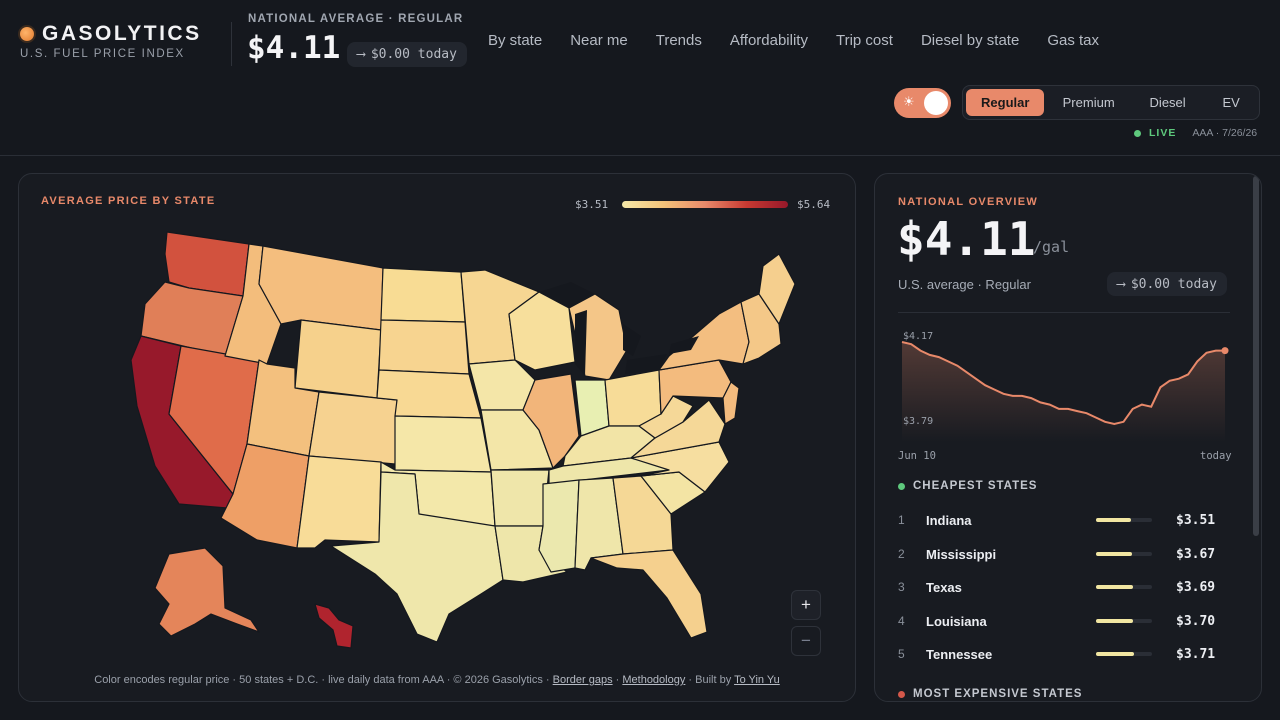  Describe the element at coordinates (559, 526) in the screenshot. I see `state-ms` at that location.